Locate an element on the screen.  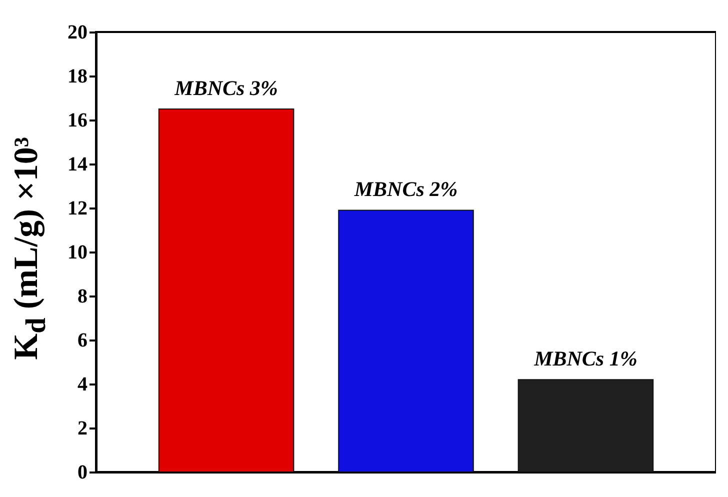
y-tick-label: 20 is located at coordinates (78, 33).